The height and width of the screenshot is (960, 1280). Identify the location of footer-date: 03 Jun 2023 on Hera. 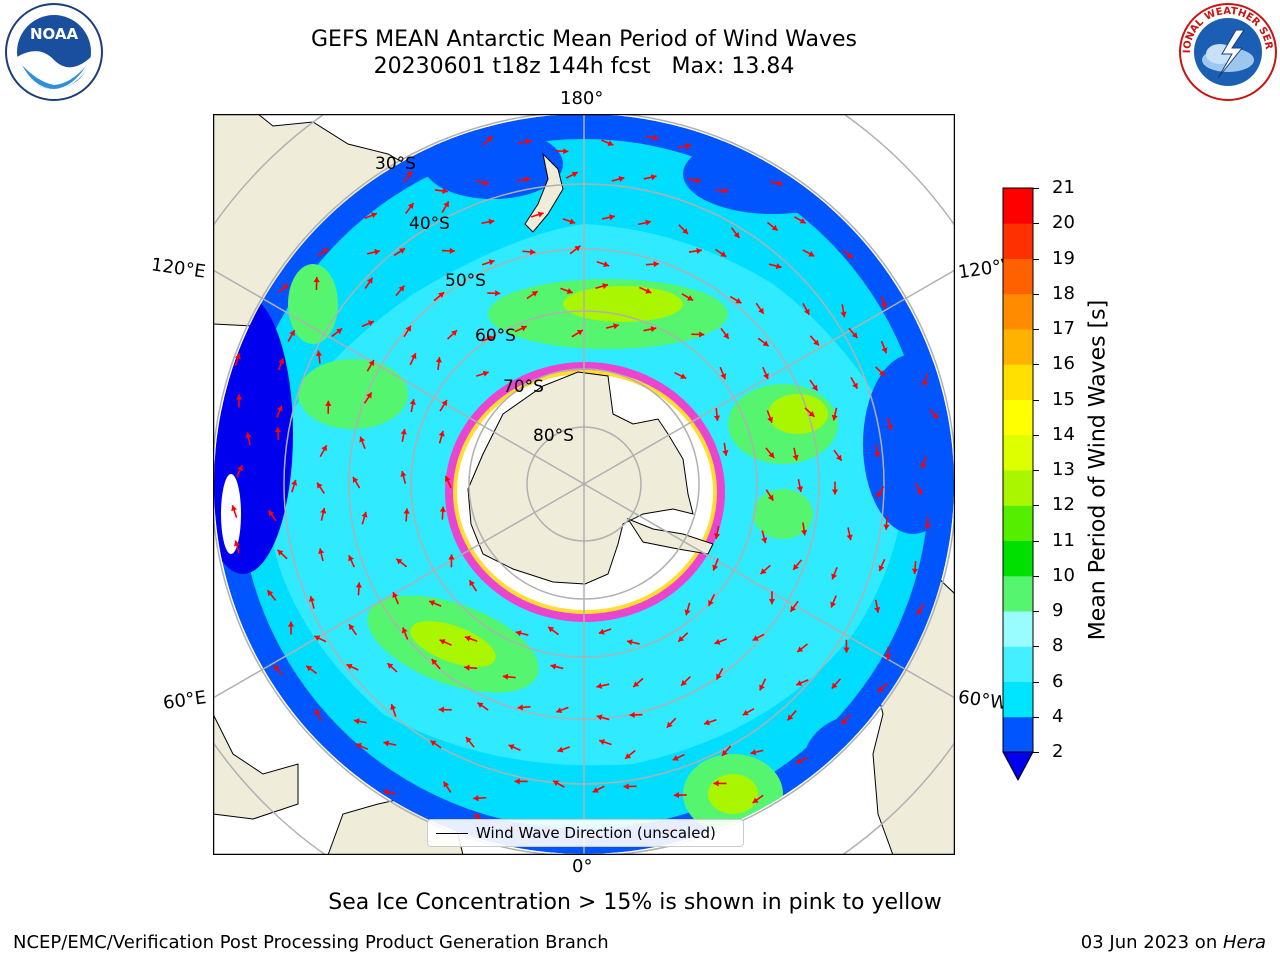
(1173, 942).